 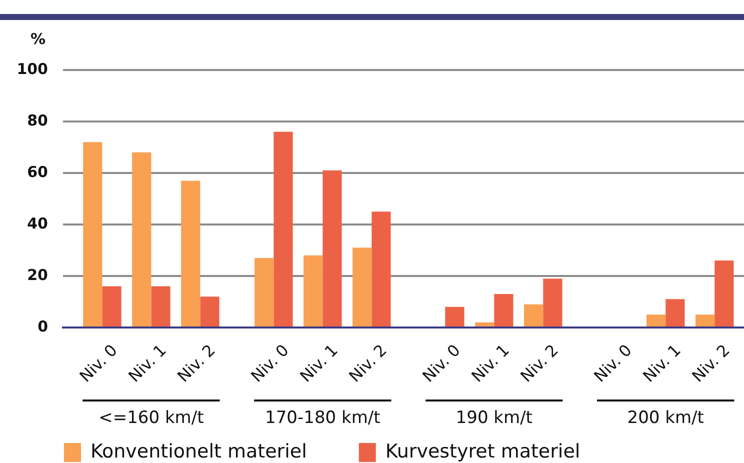 What do you see at coordinates (37, 171) in the screenshot?
I see `y-tick-label: 60` at bounding box center [37, 171].